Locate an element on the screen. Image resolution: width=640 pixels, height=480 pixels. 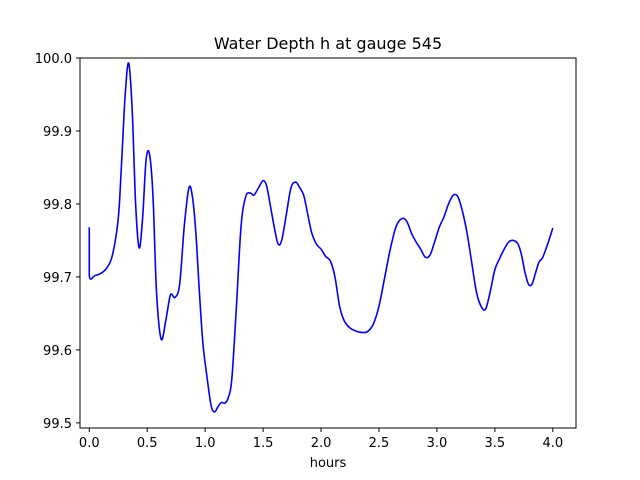
x-tick-label: 2.5 is located at coordinates (379, 443).